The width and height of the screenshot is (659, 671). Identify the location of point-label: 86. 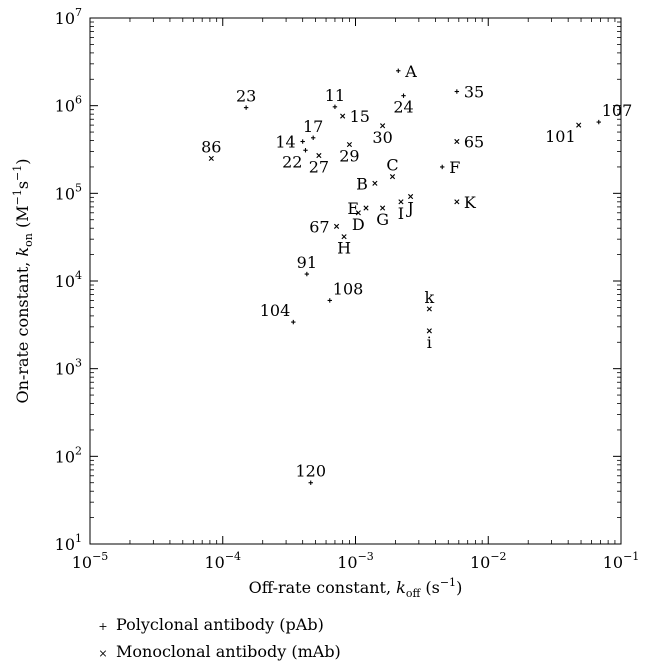
(211, 146).